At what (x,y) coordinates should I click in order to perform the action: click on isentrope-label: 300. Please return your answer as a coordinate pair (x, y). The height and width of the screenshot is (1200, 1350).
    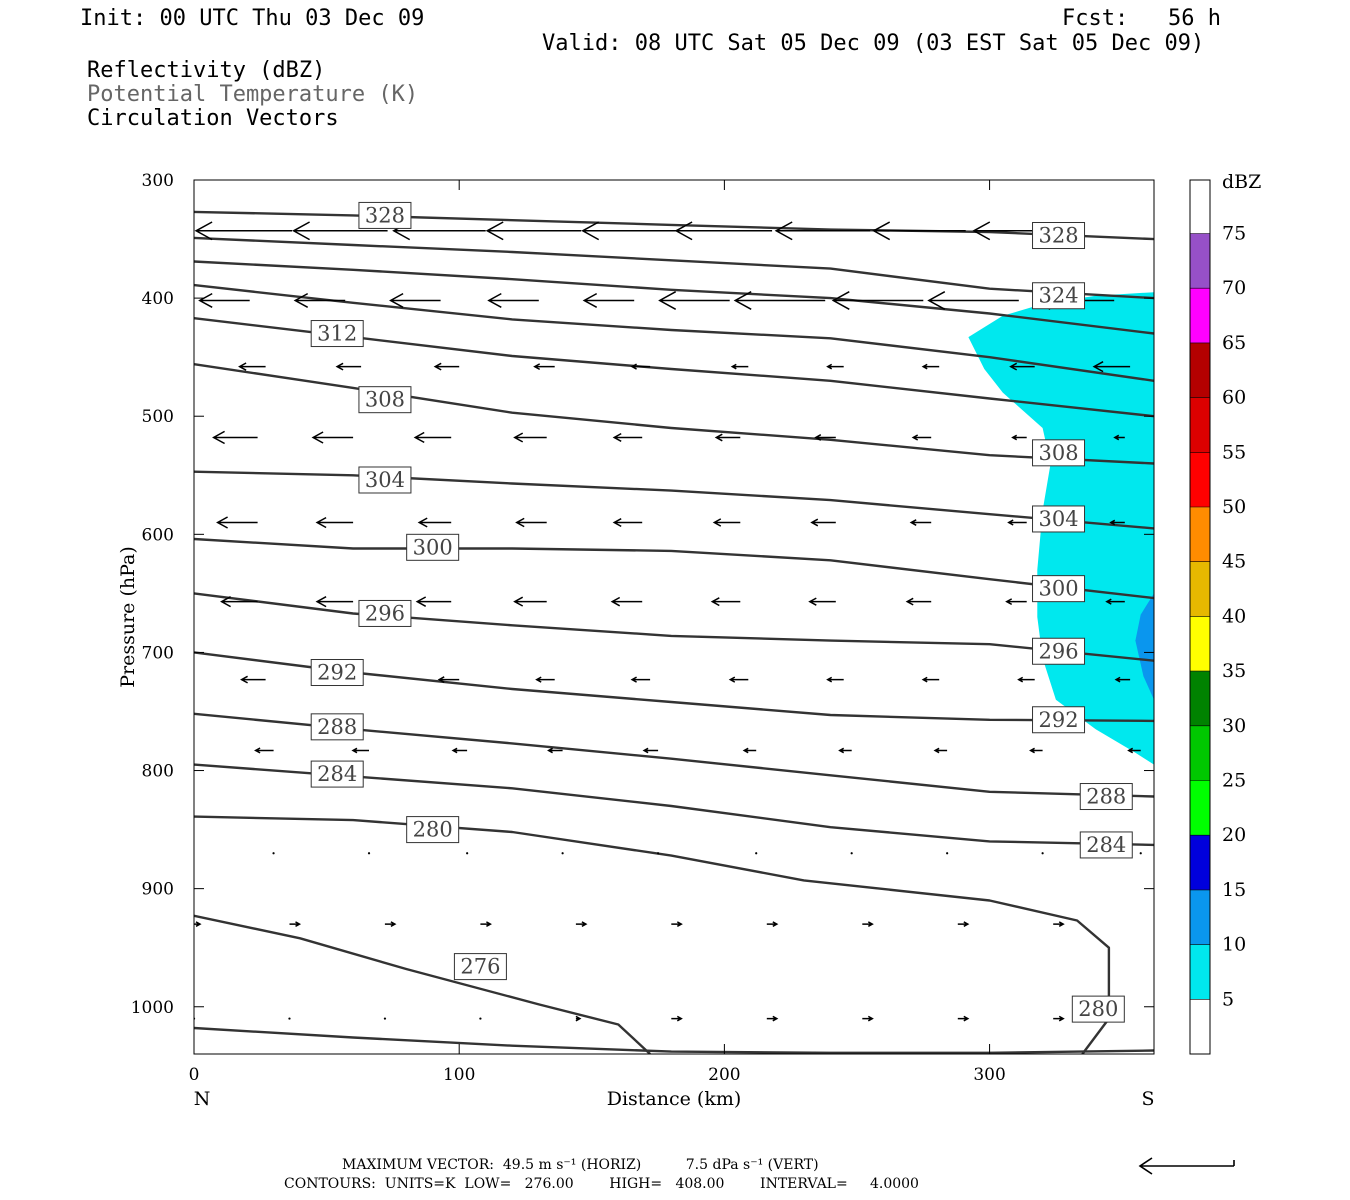
    Looking at the image, I should click on (1059, 589).